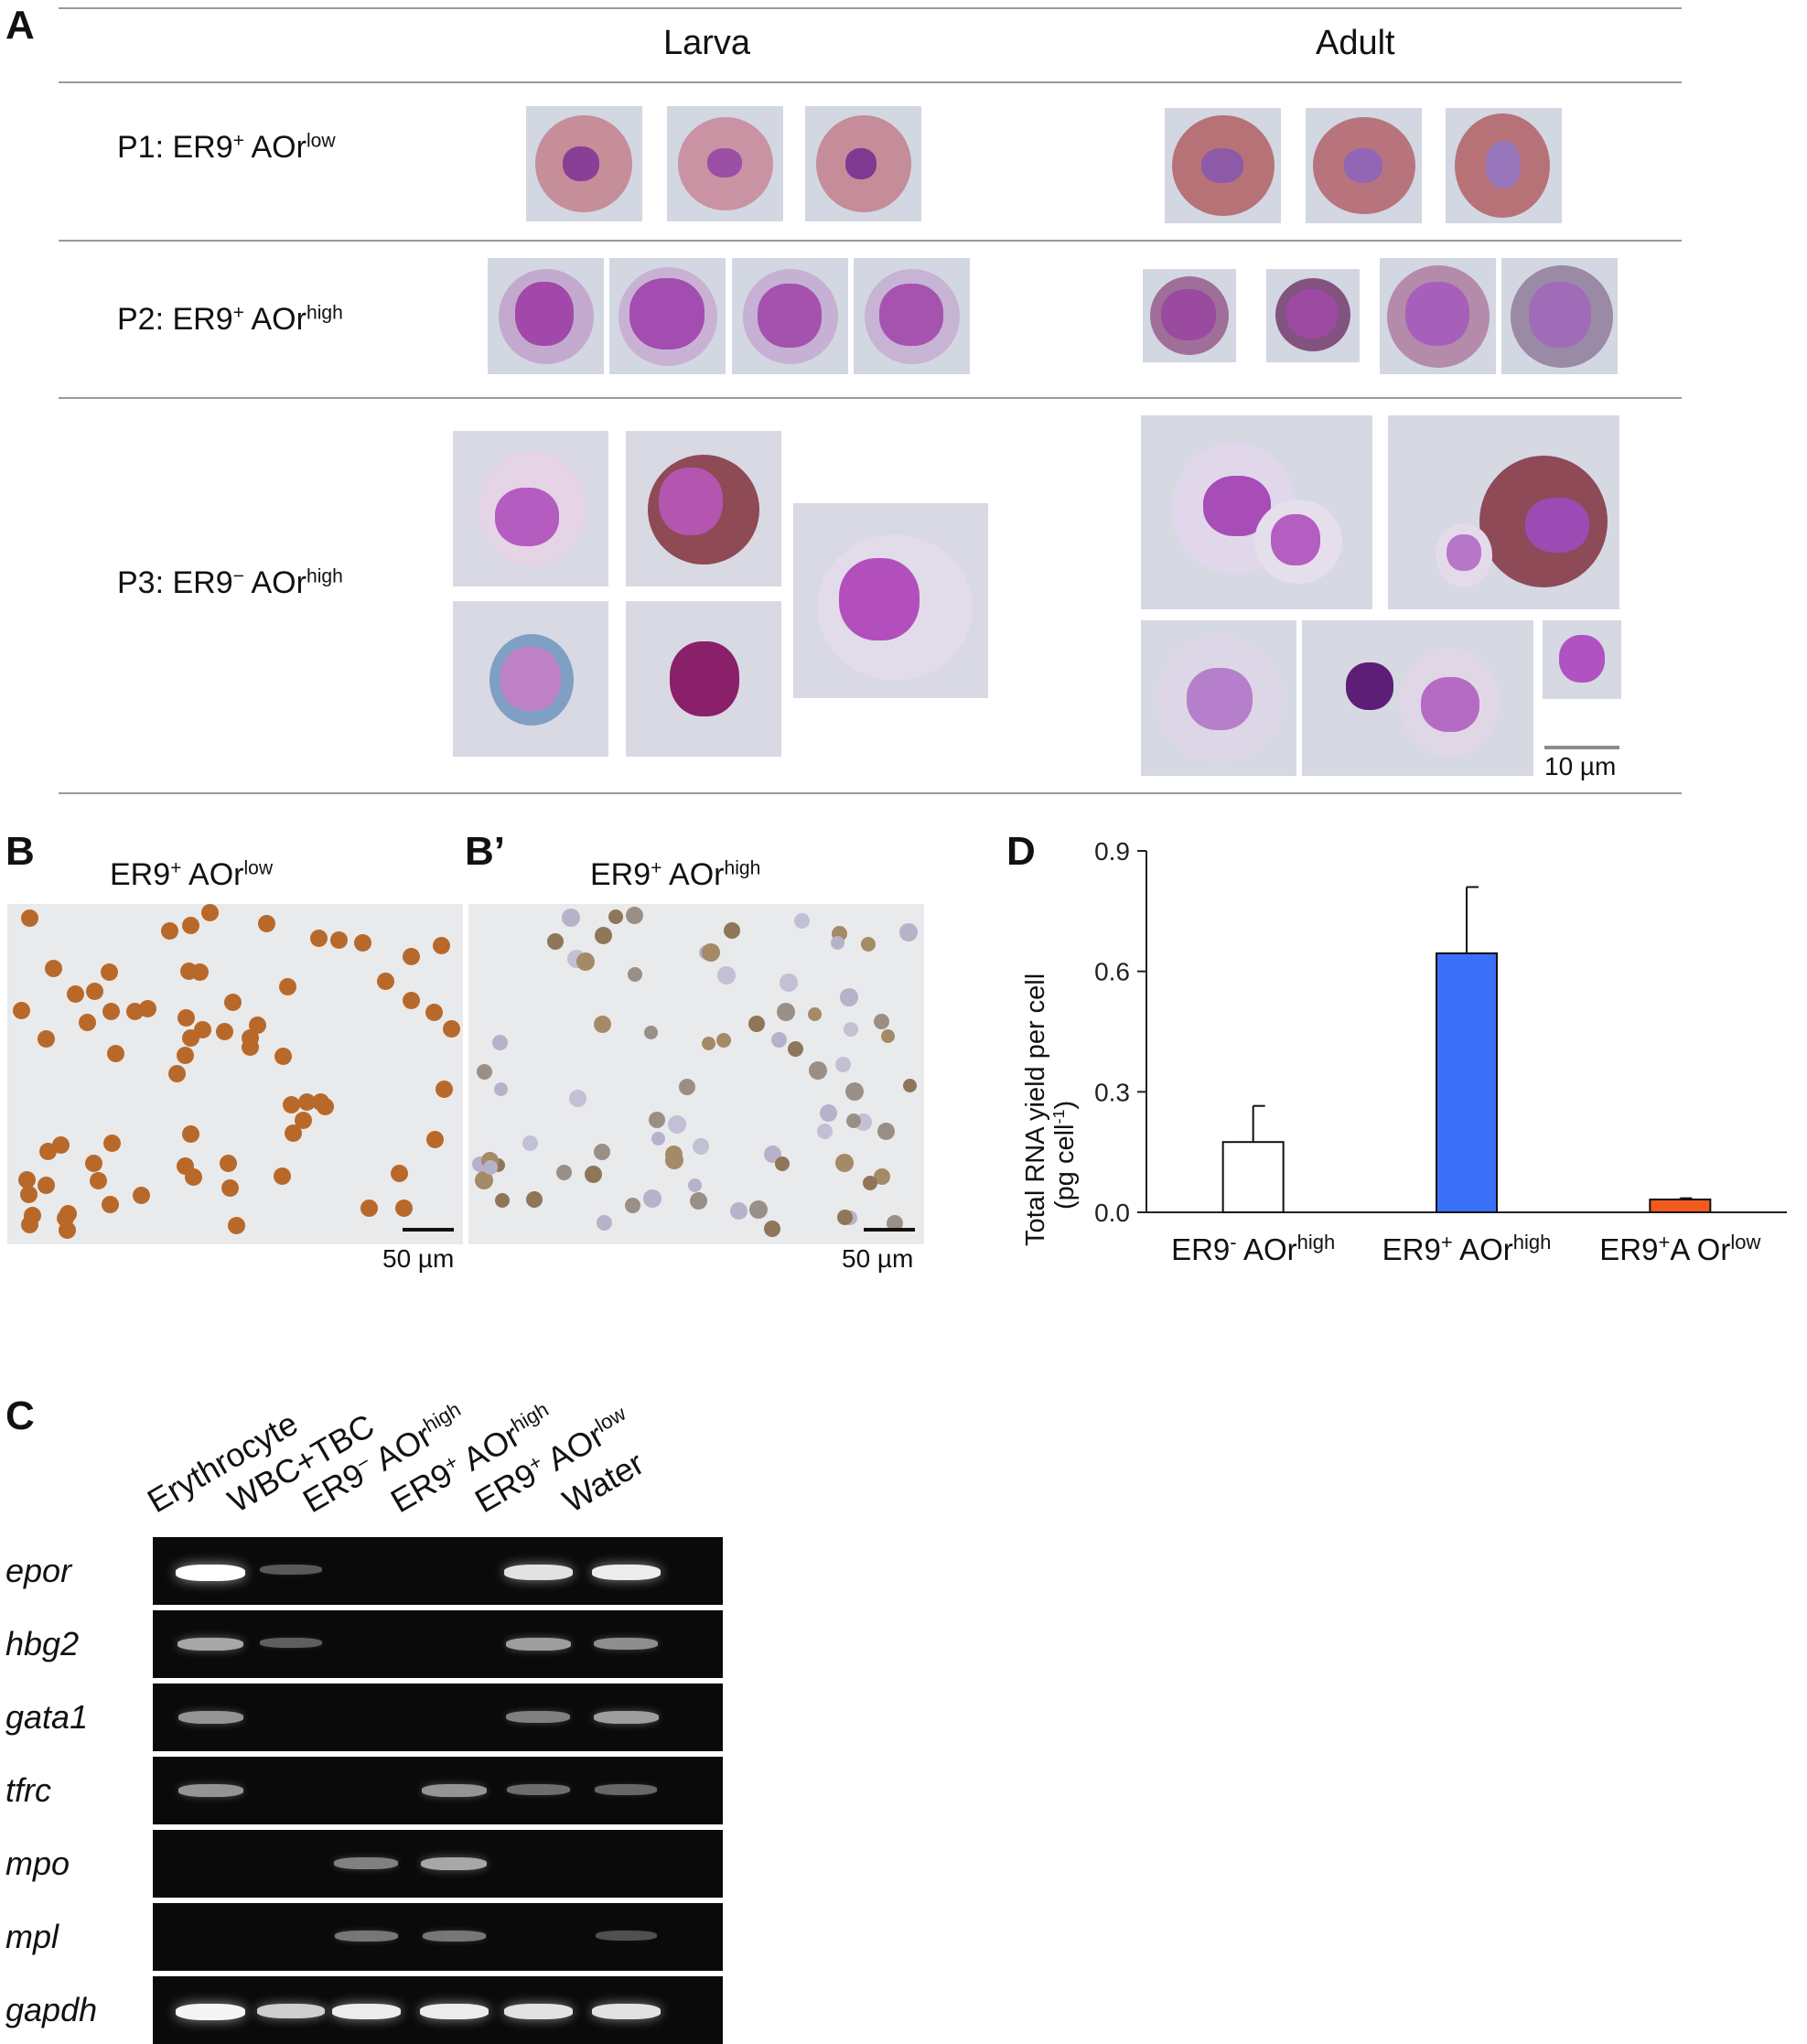  I want to click on panel-label-b: B, so click(20, 852).